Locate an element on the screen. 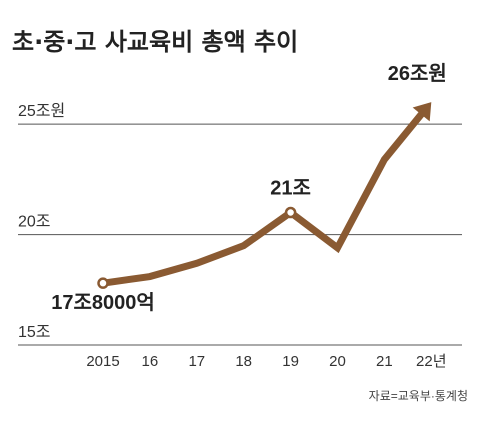  data-label: 21조 is located at coordinates (290, 189).